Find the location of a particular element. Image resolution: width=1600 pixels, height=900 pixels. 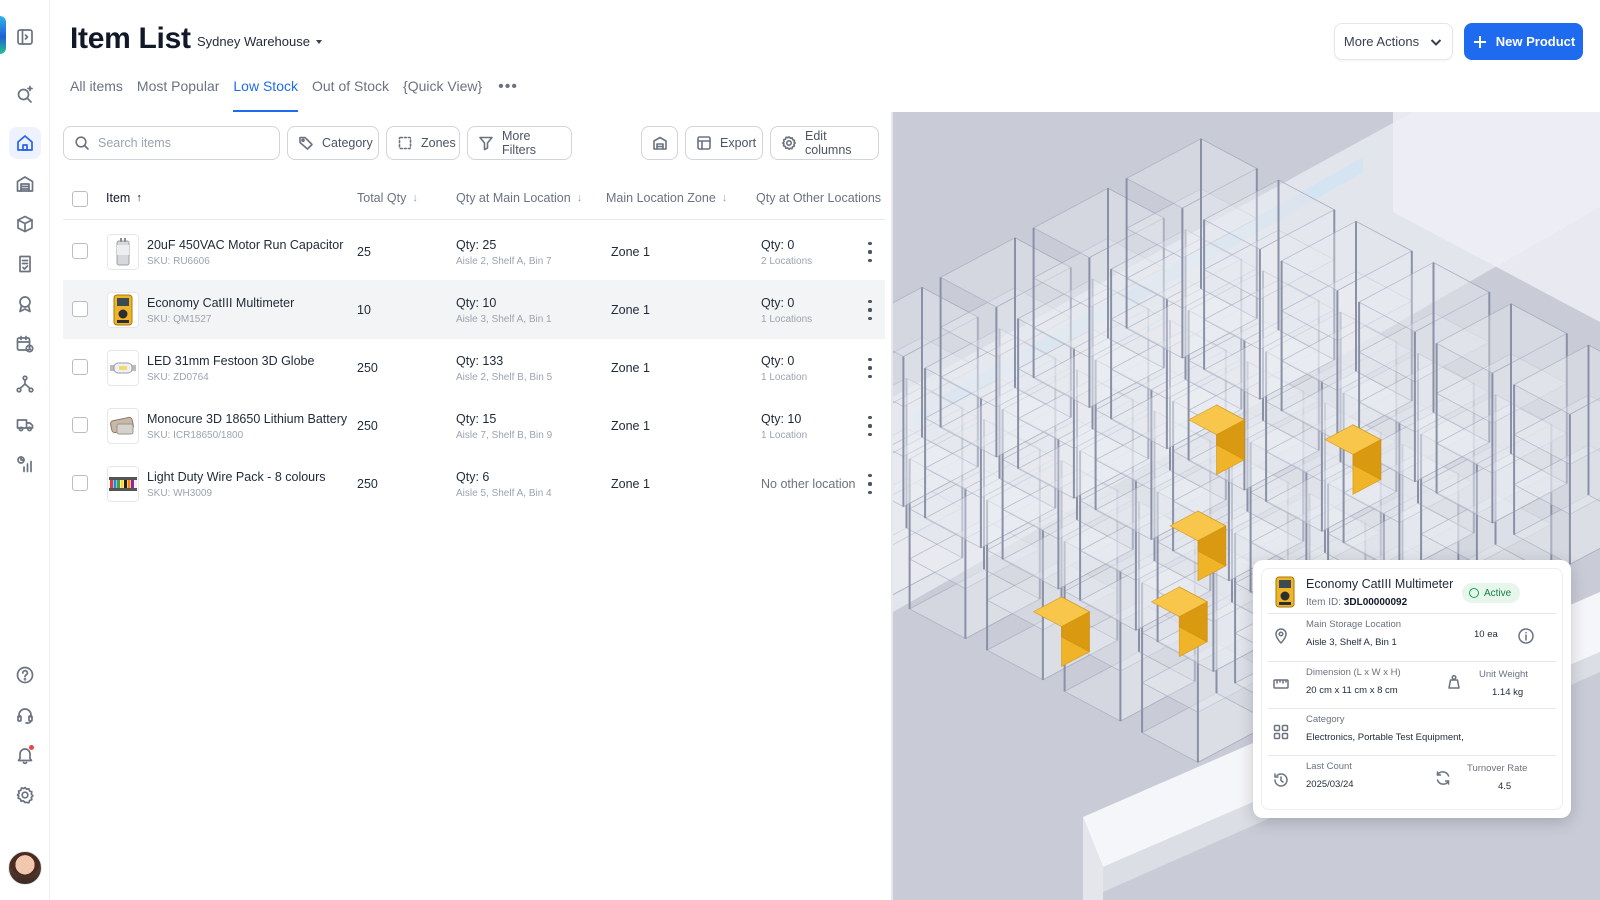

tab-most-popular: Most Popular is located at coordinates (178, 86).